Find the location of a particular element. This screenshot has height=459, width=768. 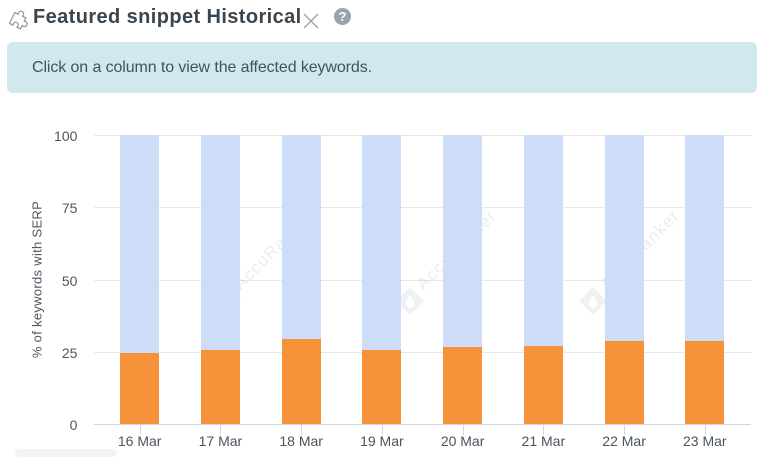

column-21-mar is located at coordinates (543, 280).